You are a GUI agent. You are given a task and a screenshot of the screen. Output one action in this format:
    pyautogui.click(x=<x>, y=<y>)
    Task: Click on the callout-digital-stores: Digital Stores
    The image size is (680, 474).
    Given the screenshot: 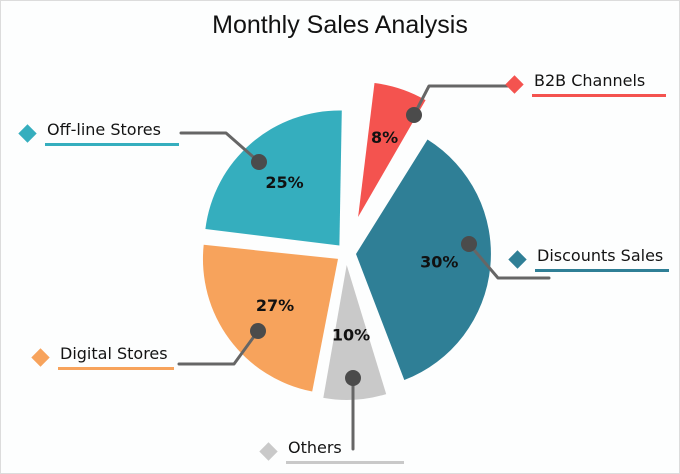 What is the action you would take?
    pyautogui.click(x=102, y=357)
    